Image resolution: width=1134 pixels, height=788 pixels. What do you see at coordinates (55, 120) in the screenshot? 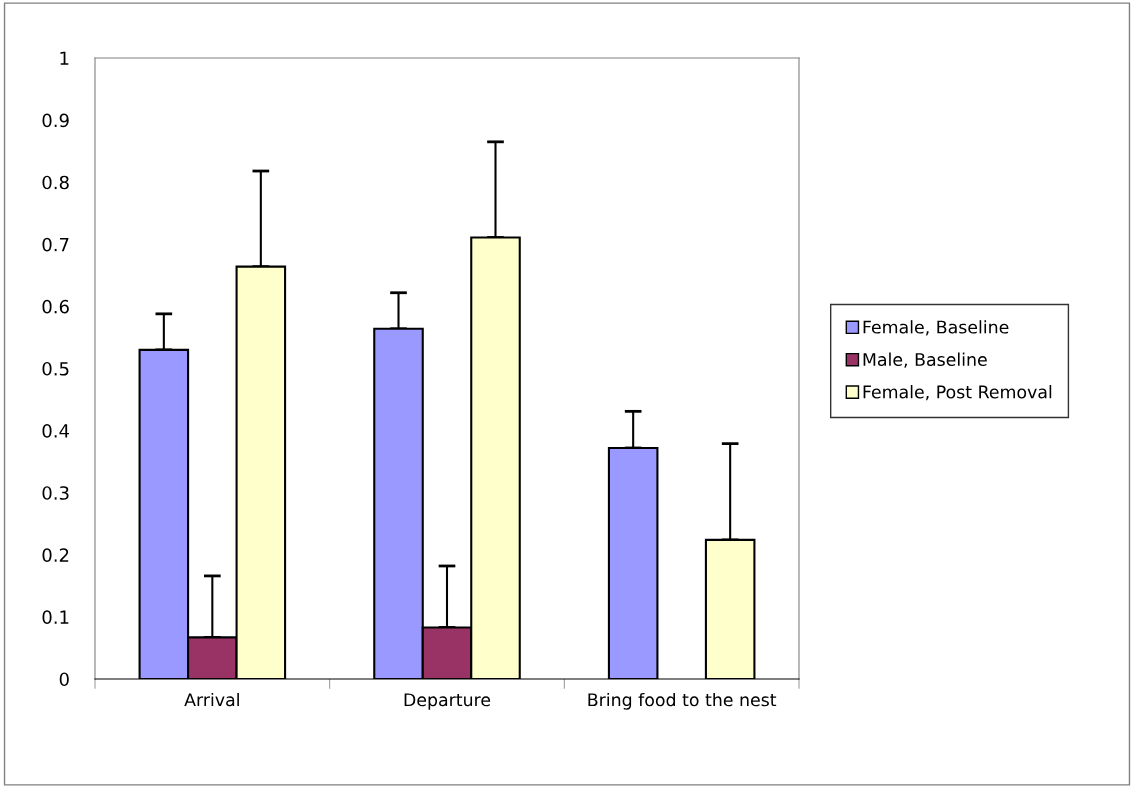
I see `y-tick-label: 0.9` at bounding box center [55, 120].